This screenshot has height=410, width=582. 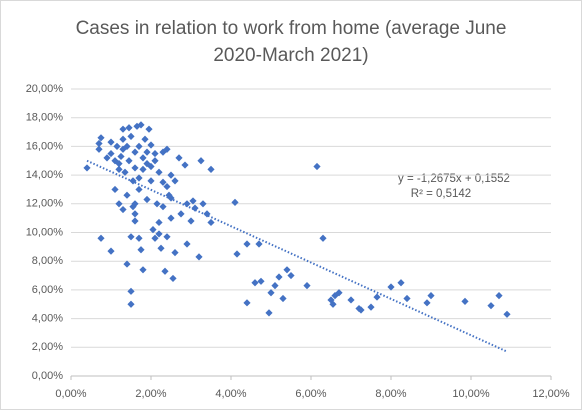 What do you see at coordinates (47, 376) in the screenshot?
I see `y-tick-label: 0,00%` at bounding box center [47, 376].